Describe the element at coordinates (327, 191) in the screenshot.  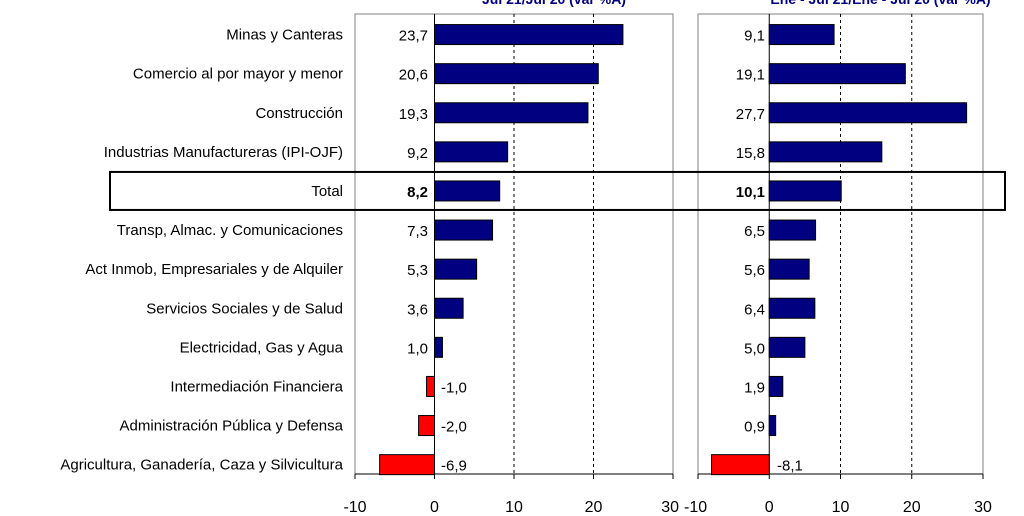
I see `category-label: Total` at that location.